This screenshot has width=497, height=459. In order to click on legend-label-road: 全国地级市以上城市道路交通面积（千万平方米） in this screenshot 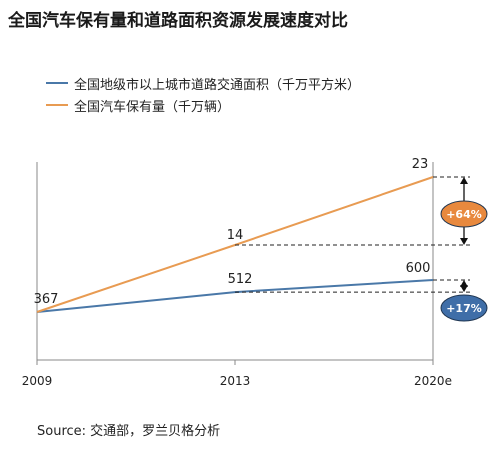, I will do `click(217, 85)`.